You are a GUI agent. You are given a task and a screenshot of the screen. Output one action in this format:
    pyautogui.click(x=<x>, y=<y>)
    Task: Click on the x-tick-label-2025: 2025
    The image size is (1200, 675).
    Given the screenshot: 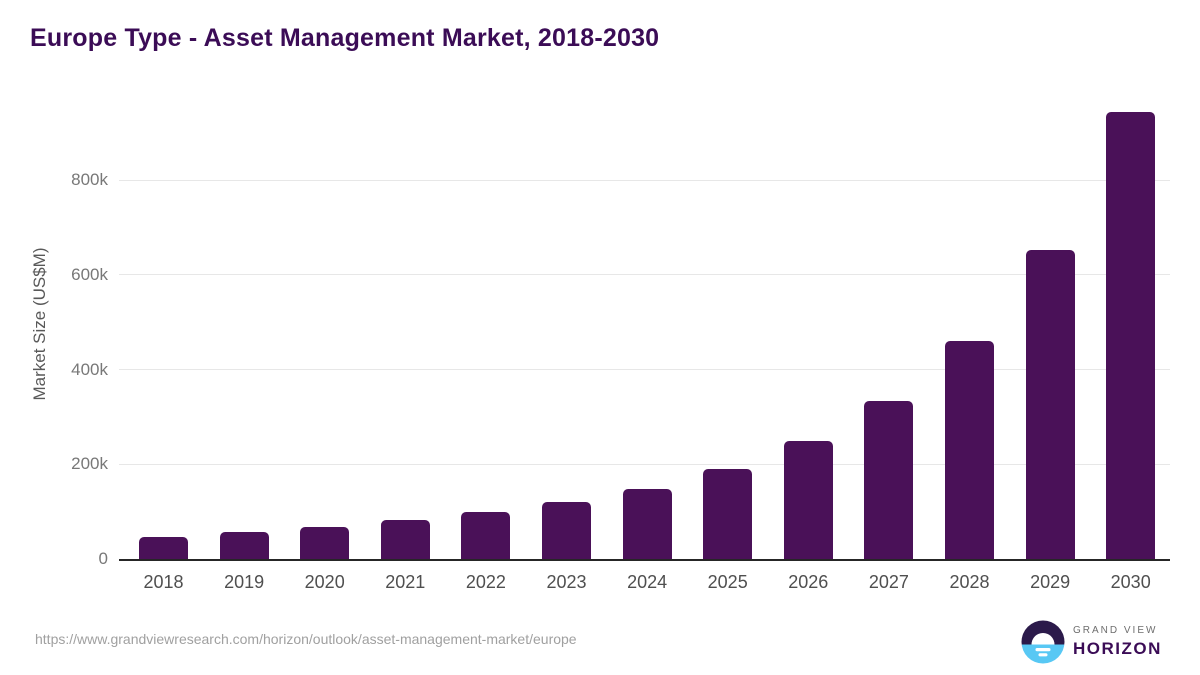 What is the action you would take?
    pyautogui.click(x=727, y=582)
    